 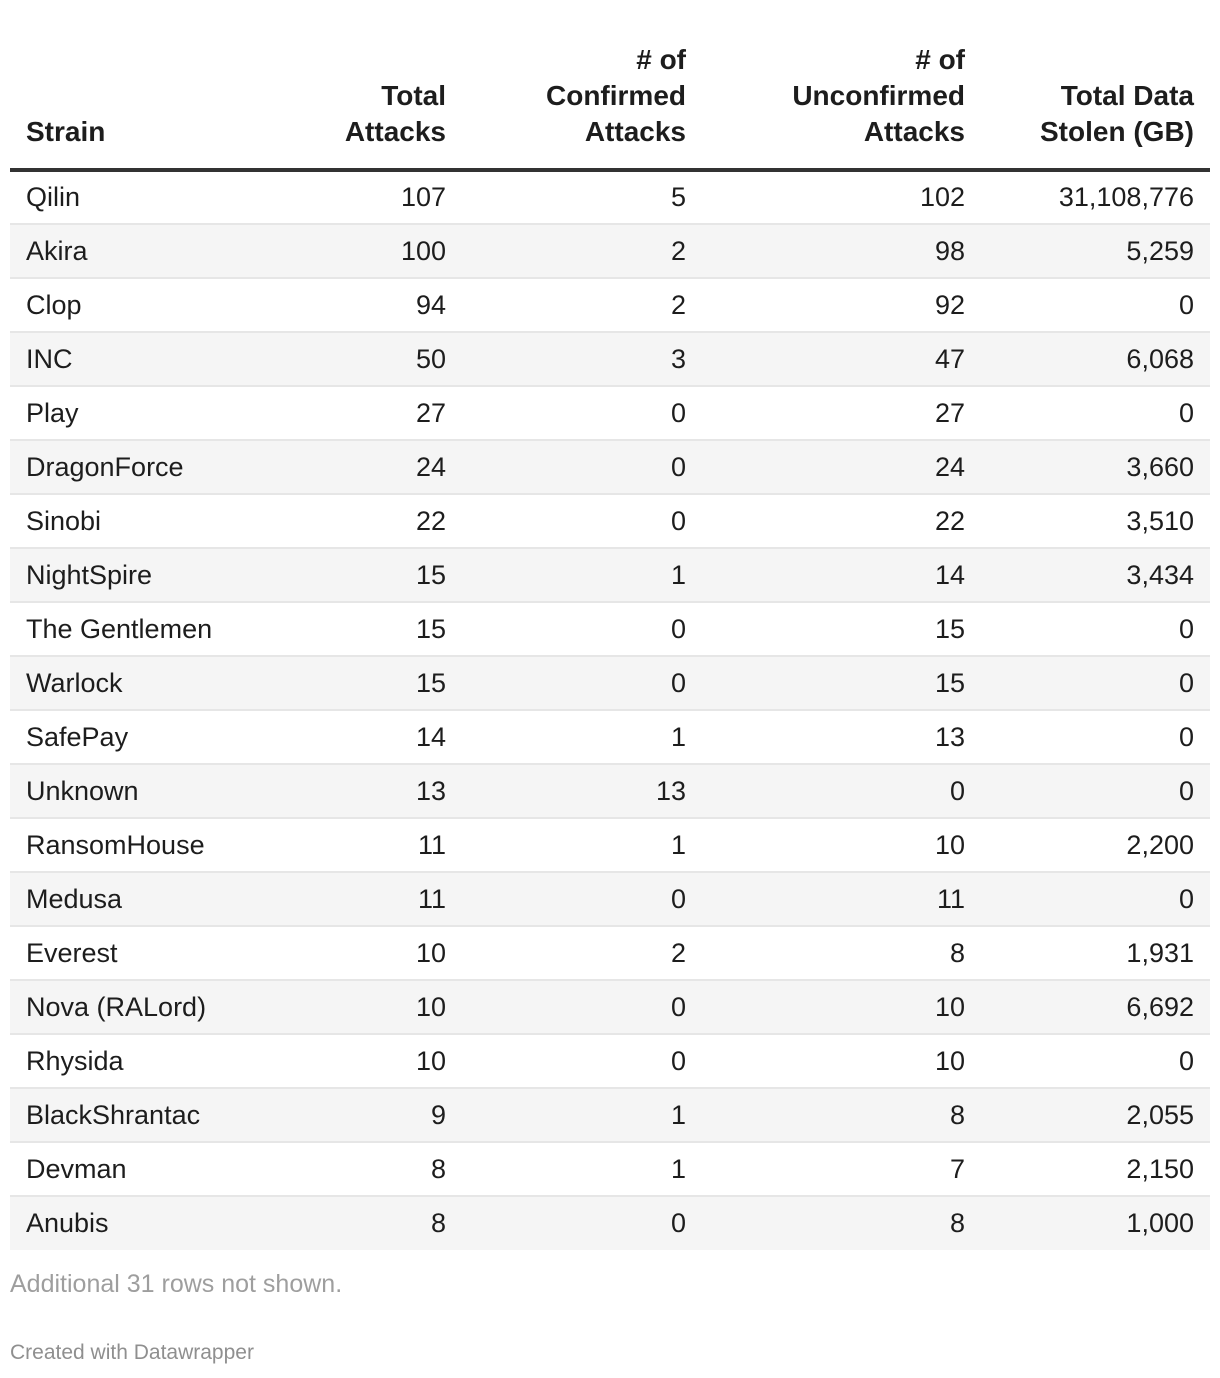 What do you see at coordinates (610, 575) in the screenshot?
I see `table-row: NightSpire 15 1 14 3,434` at bounding box center [610, 575].